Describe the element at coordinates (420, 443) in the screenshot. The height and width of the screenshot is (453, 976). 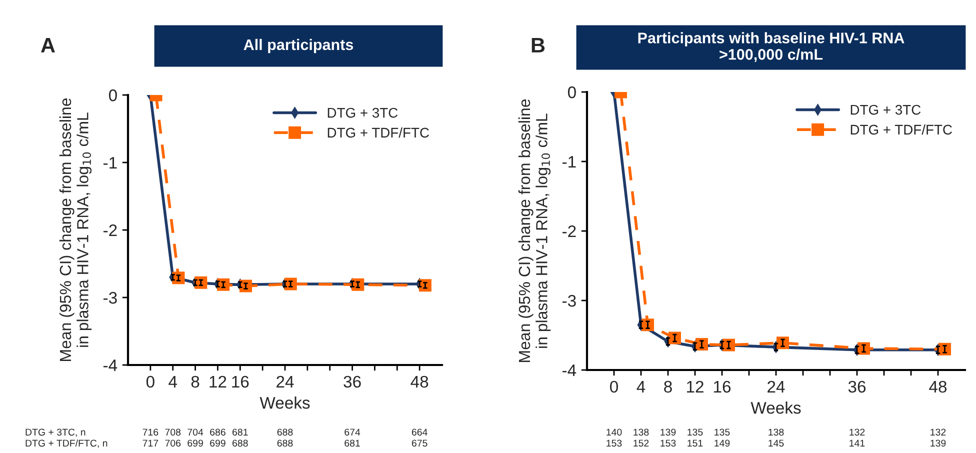
I see `text: 675` at that location.